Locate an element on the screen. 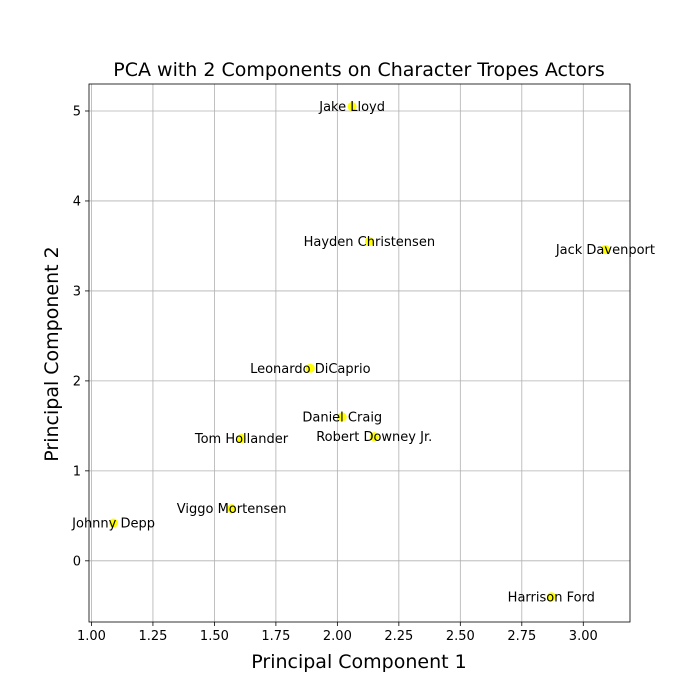 The image size is (700, 700). x-tick-label: 1.75 is located at coordinates (275, 636).